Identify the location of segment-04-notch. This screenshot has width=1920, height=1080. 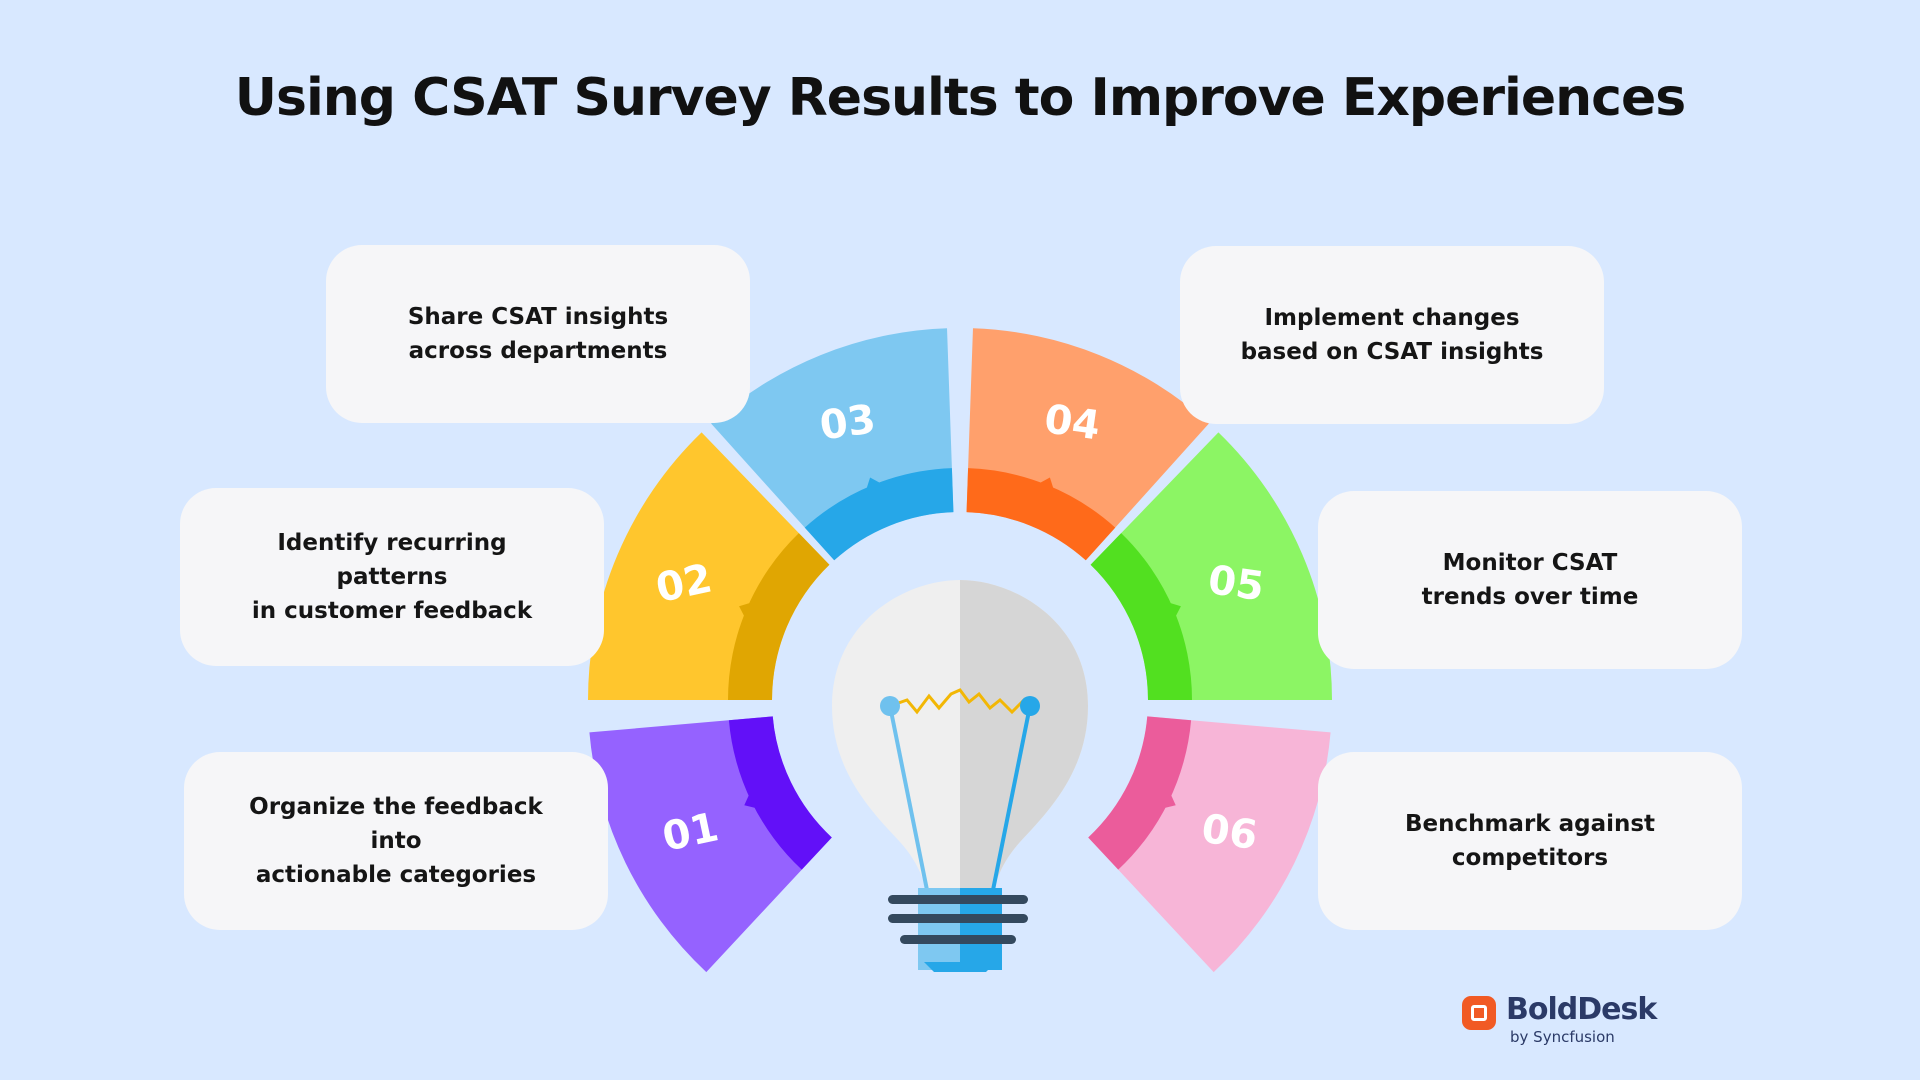
(1044, 486).